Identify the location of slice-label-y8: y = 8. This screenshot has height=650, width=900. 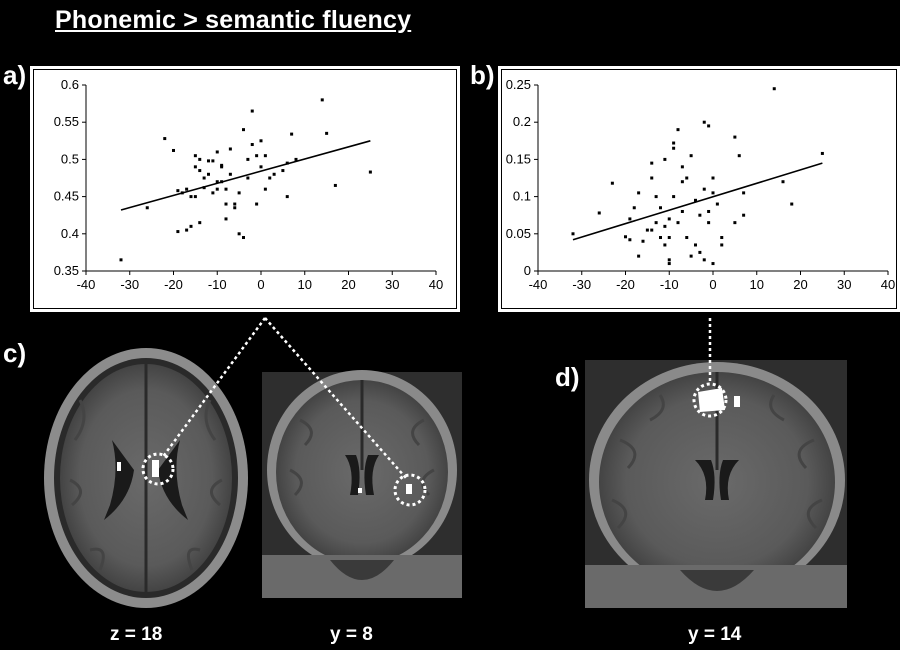
(351, 634).